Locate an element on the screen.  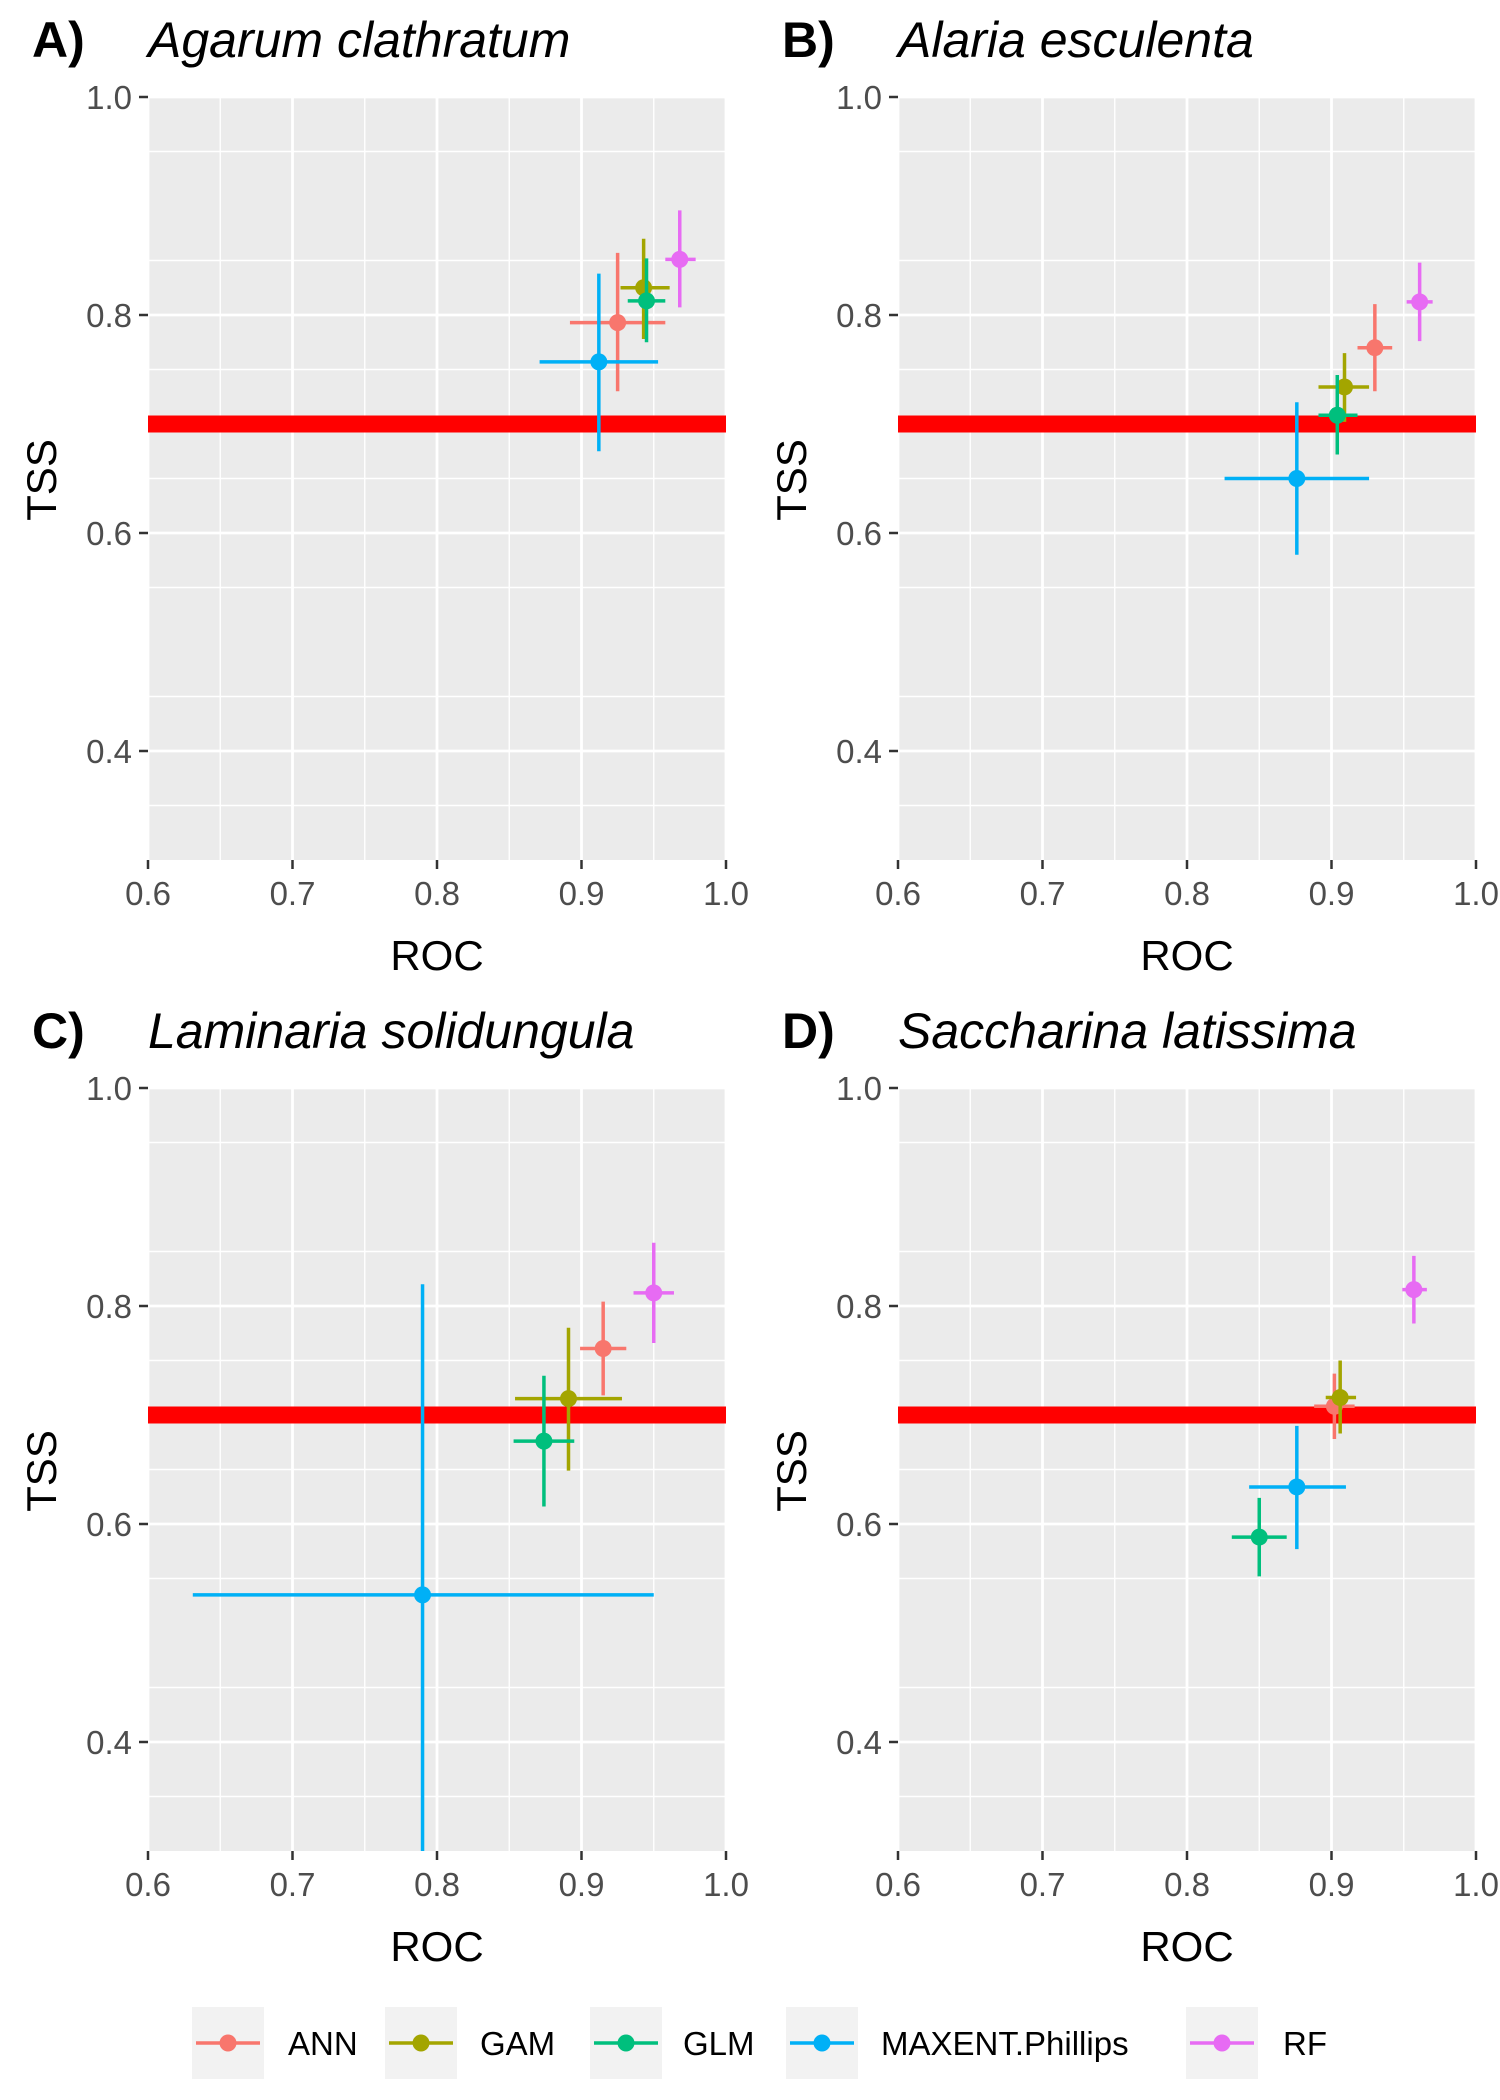
panel-title: Saccharina latissima is located at coordinates (1127, 1031).